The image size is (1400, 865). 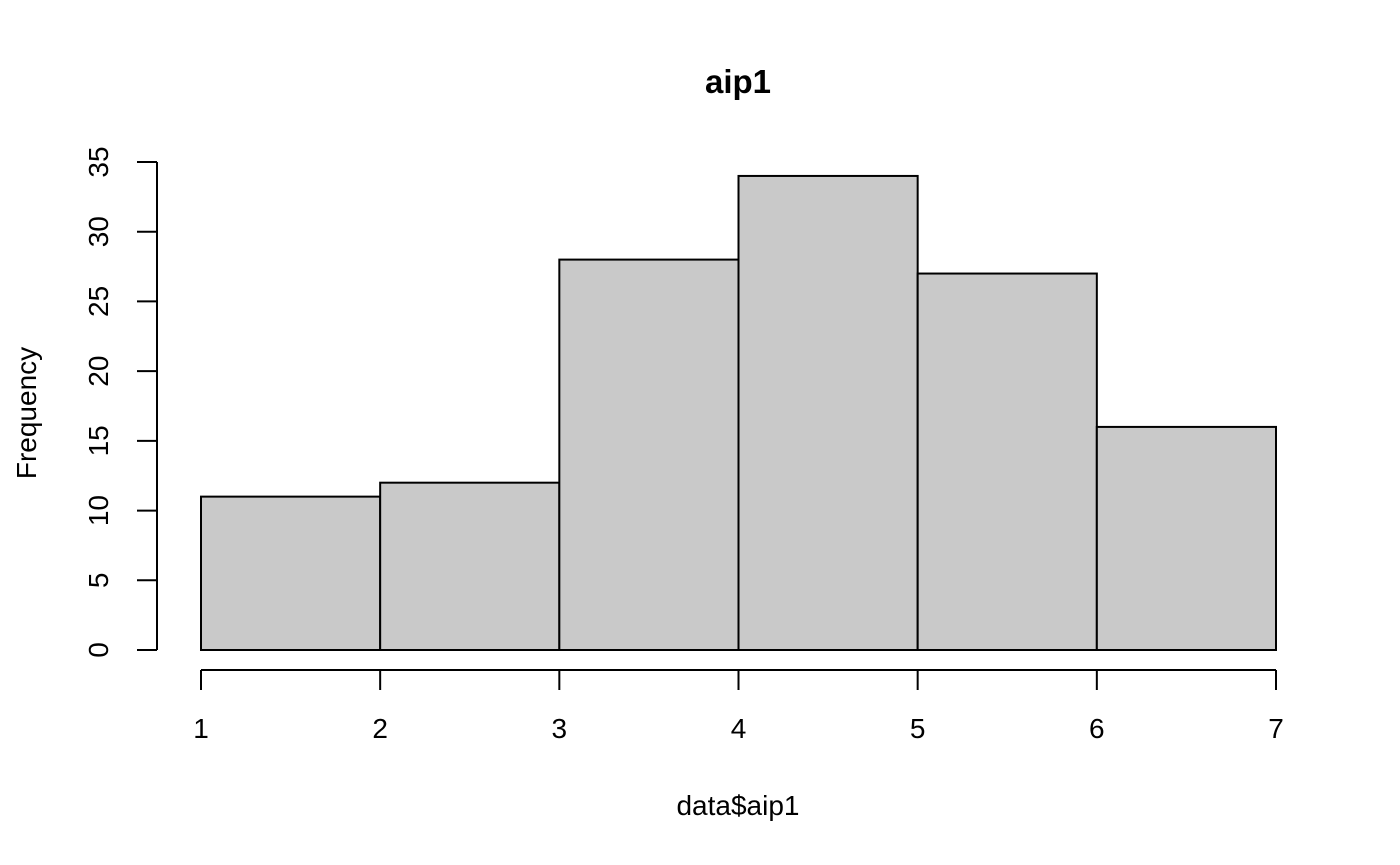 What do you see at coordinates (738, 81) in the screenshot?
I see `chart-title: aip1` at bounding box center [738, 81].